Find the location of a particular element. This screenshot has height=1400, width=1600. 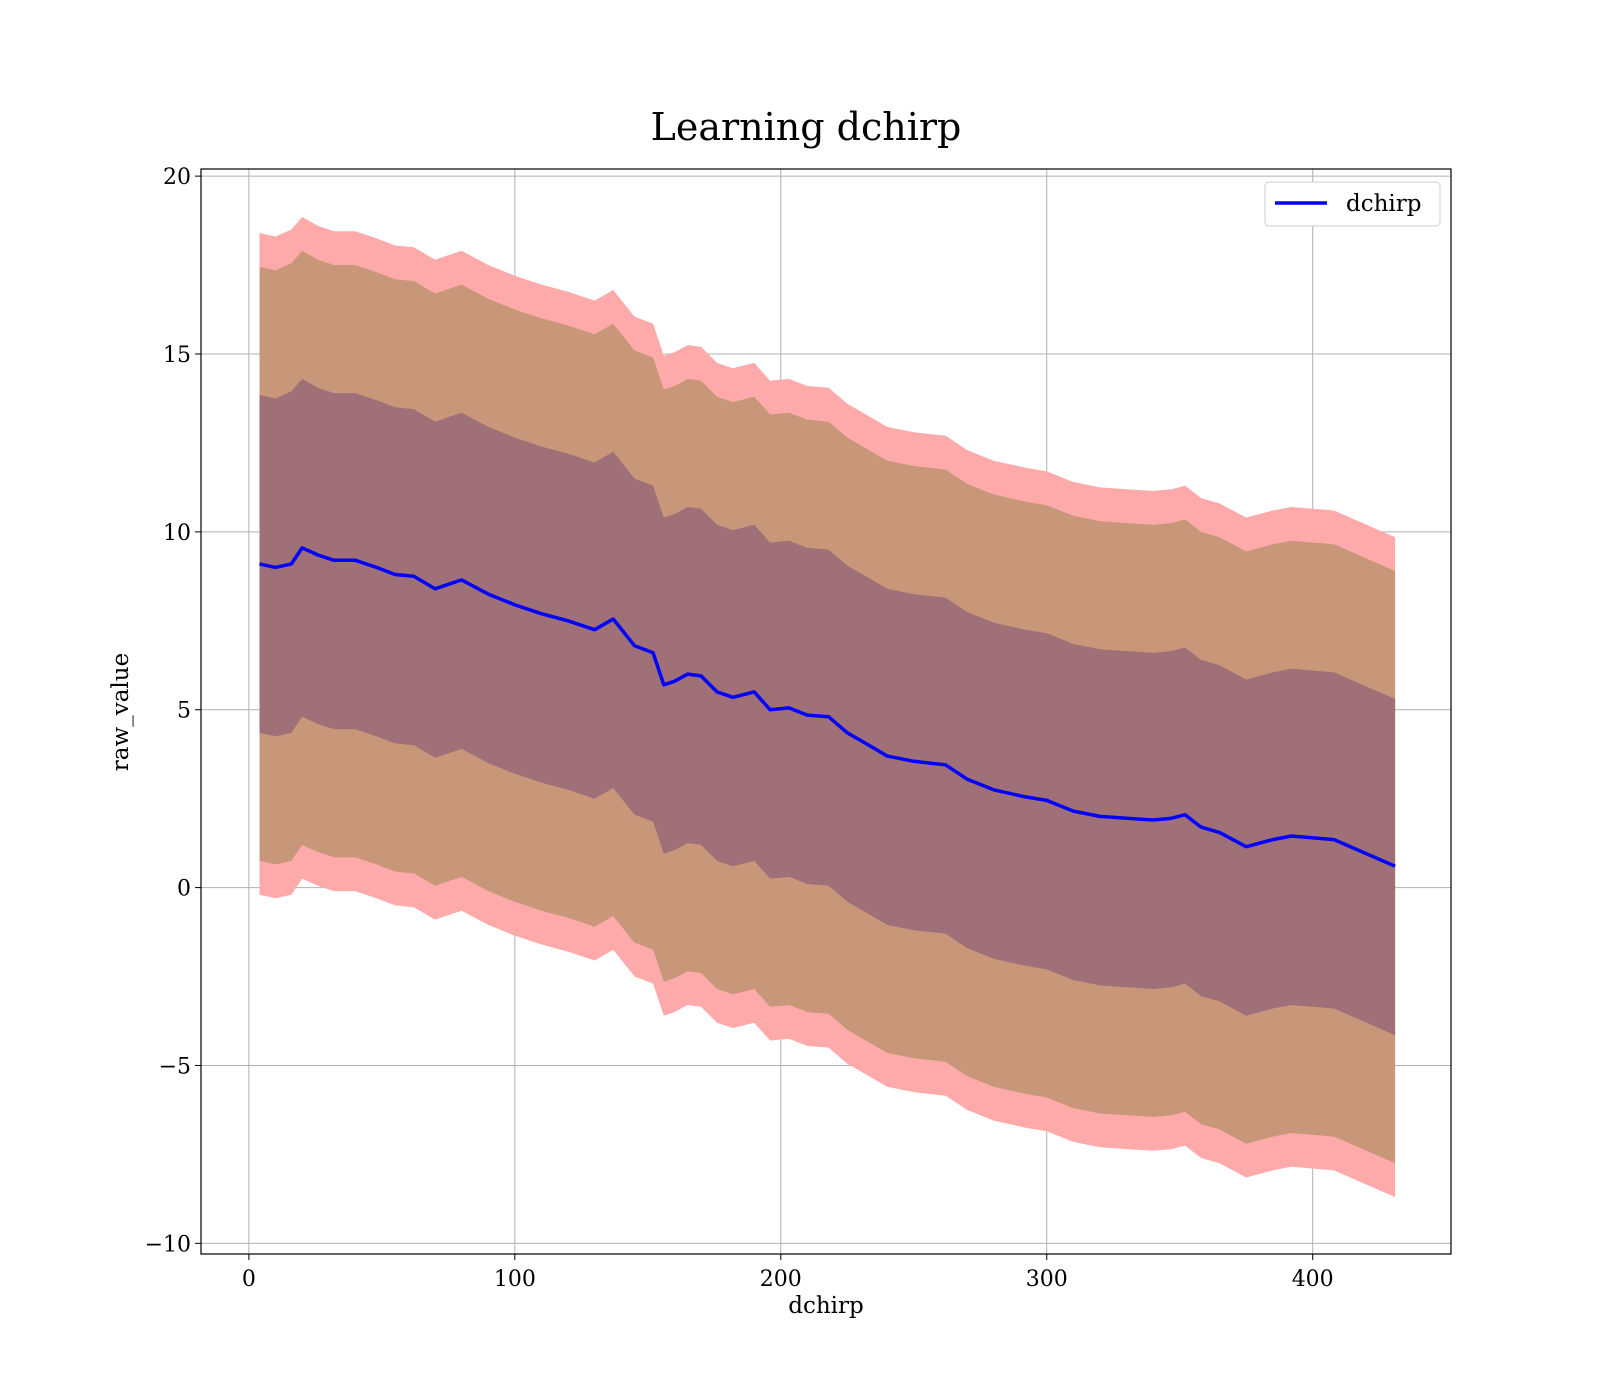

x-tick-label: 100 is located at coordinates (515, 1279).